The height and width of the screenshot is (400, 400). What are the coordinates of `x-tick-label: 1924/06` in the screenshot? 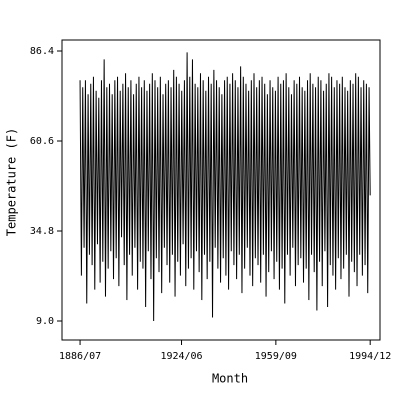 It's located at (181, 356).